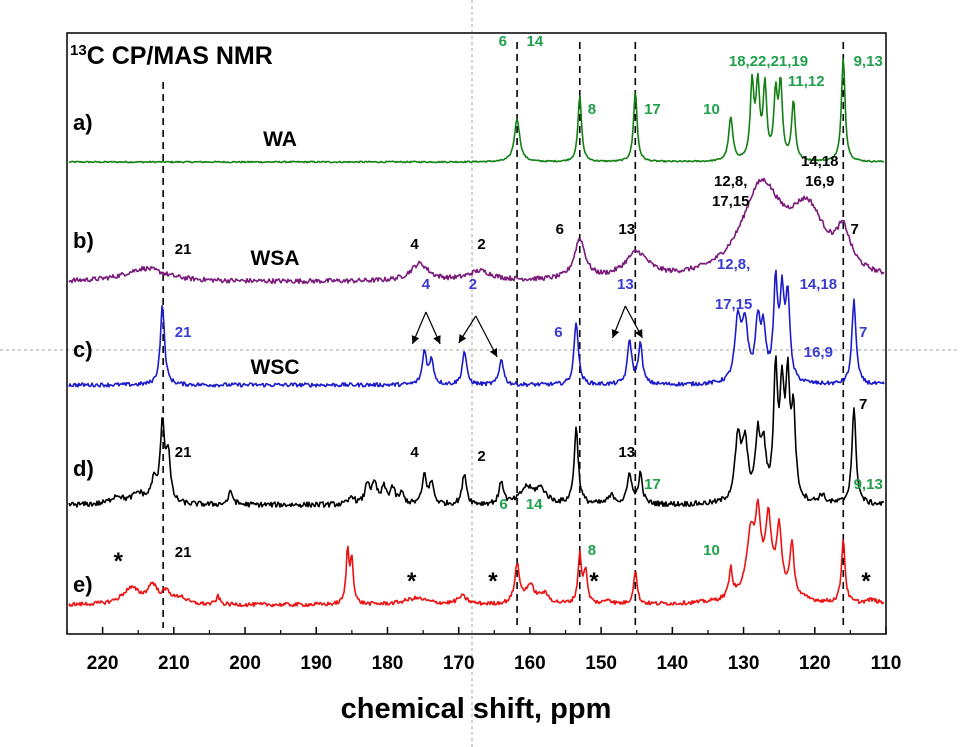  I want to click on x-tick-label-110: 110, so click(886, 663).